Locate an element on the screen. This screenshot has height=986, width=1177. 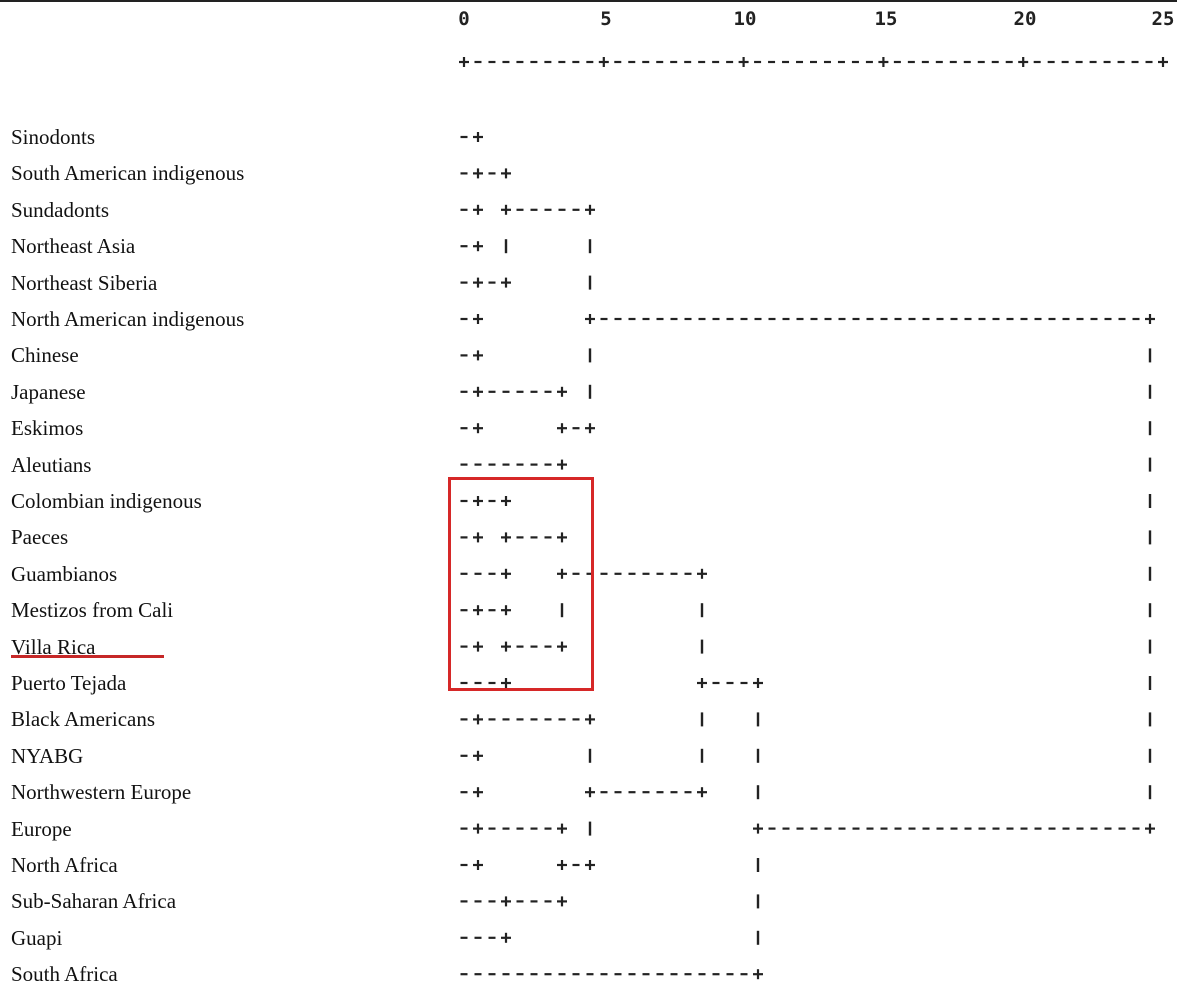
scale-tick-label: 15 is located at coordinates (886, 19).